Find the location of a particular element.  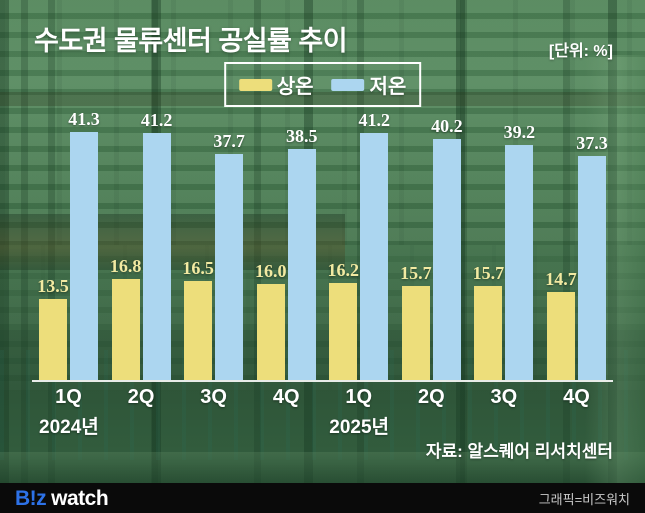

bar-상온-4Q-4 is located at coordinates (270, 332).